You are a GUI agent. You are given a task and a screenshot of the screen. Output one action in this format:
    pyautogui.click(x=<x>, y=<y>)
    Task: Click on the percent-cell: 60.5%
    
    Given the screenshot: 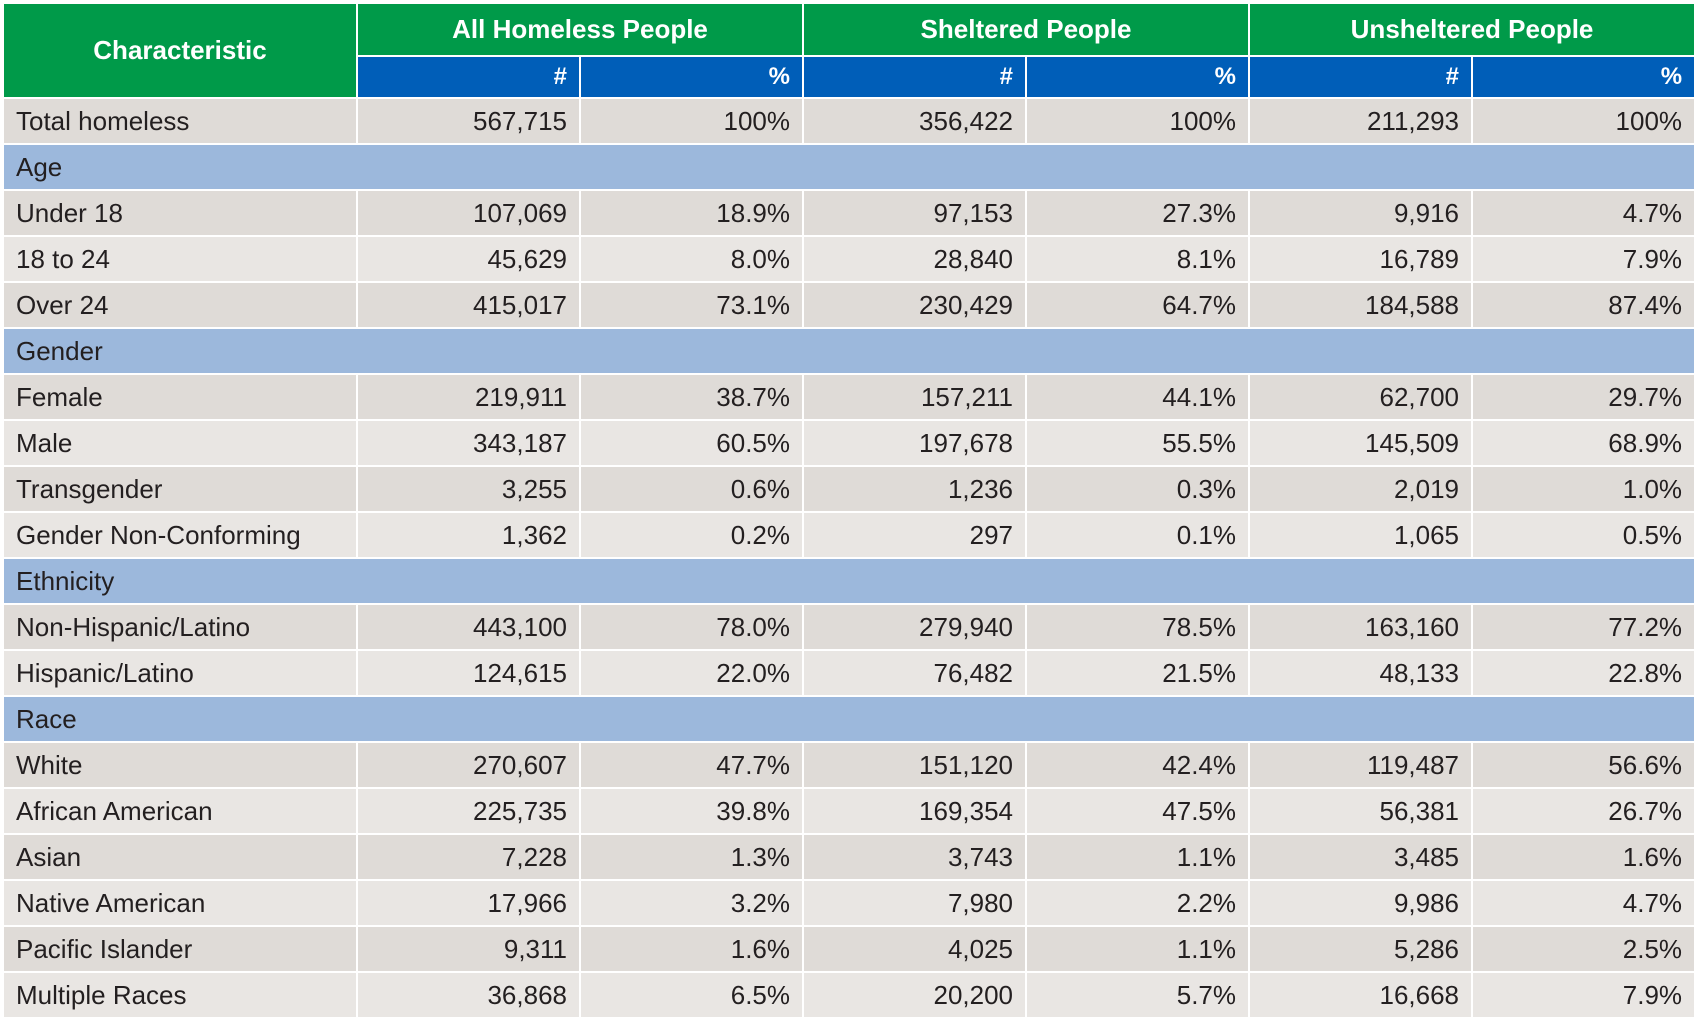 What is the action you would take?
    pyautogui.click(x=691, y=443)
    